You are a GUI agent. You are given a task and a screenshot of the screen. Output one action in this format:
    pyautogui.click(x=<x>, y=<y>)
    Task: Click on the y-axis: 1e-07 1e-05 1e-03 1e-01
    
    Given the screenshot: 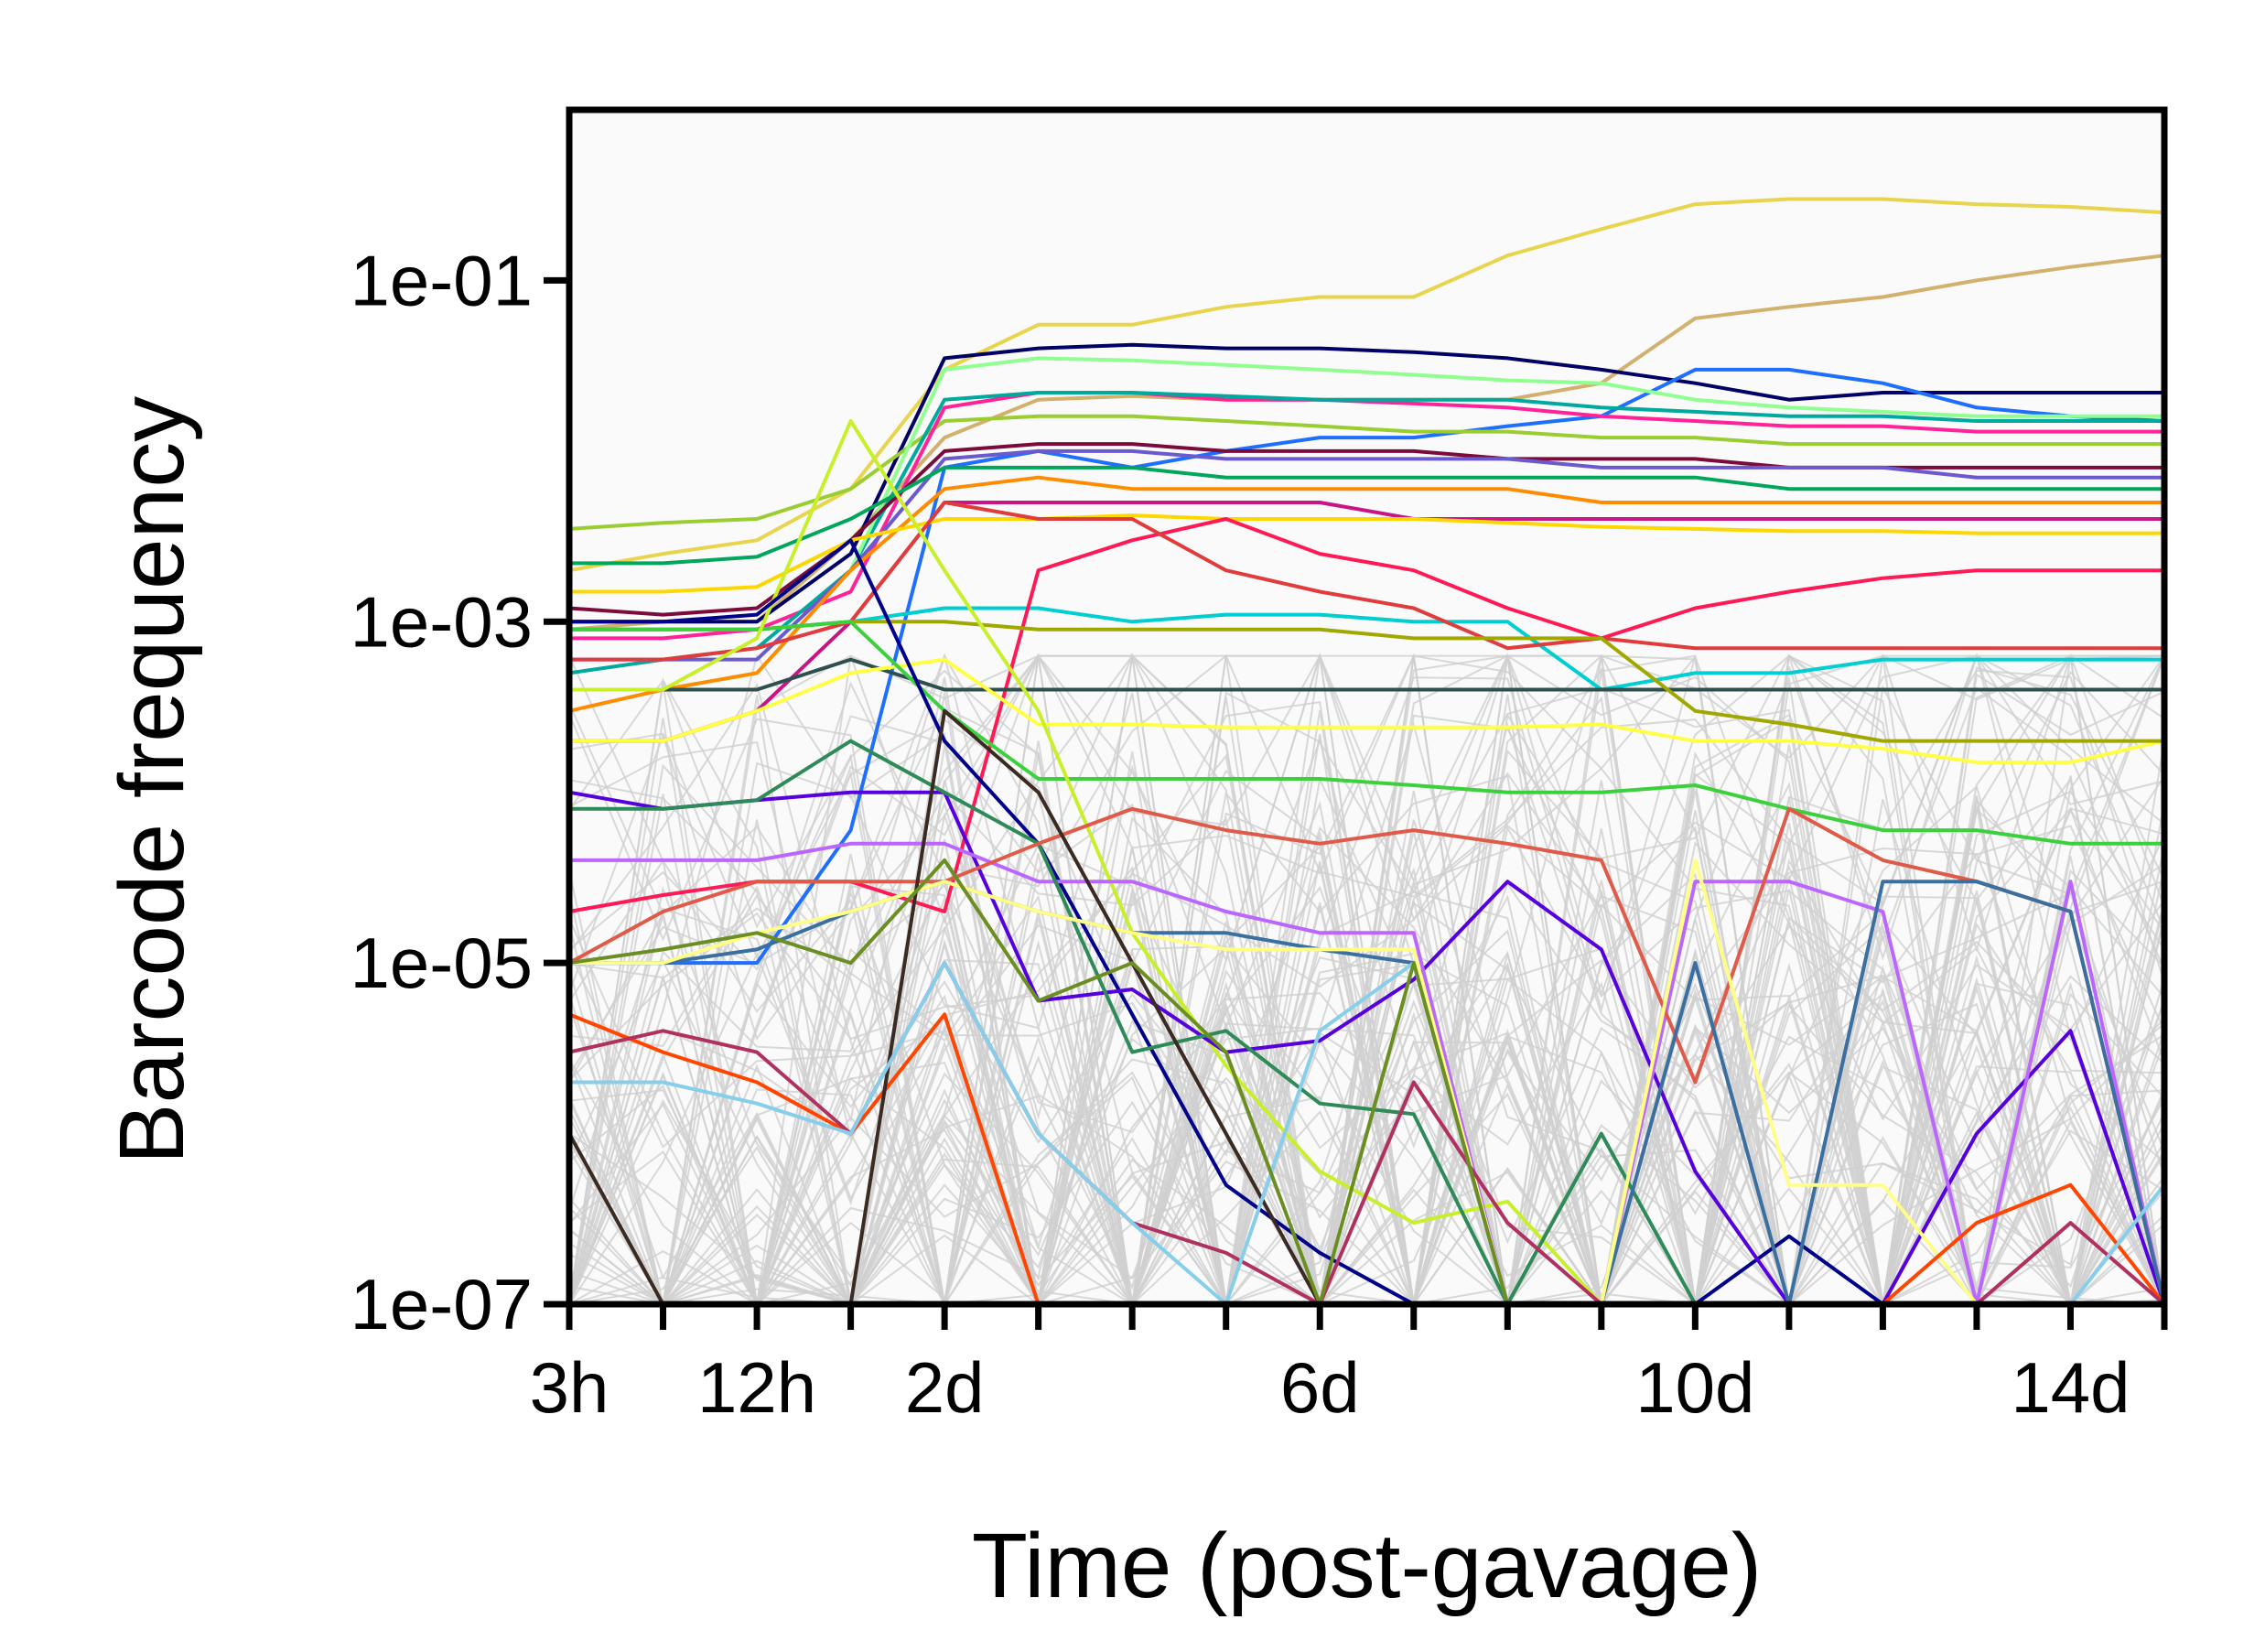 What is the action you would take?
    pyautogui.click(x=460, y=792)
    